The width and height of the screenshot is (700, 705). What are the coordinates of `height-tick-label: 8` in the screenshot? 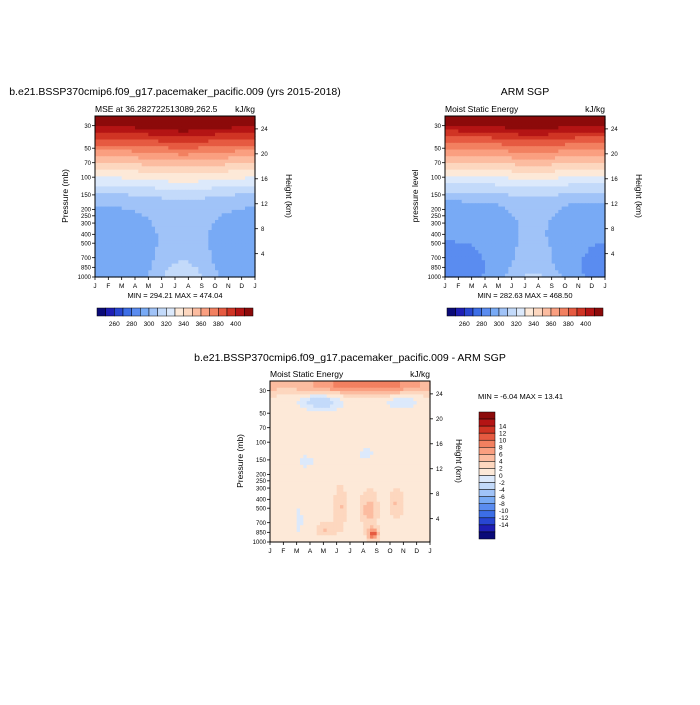 It's located at (613, 230).